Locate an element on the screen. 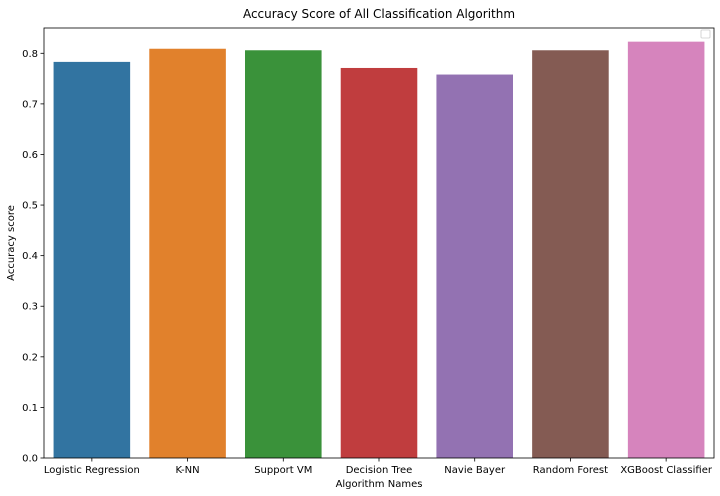 The image size is (720, 496). y-axis-ticks: 0.0 0.1 0.2 0.3 0.4 0.5 0.6 0.7 0.8 is located at coordinates (33, 257).